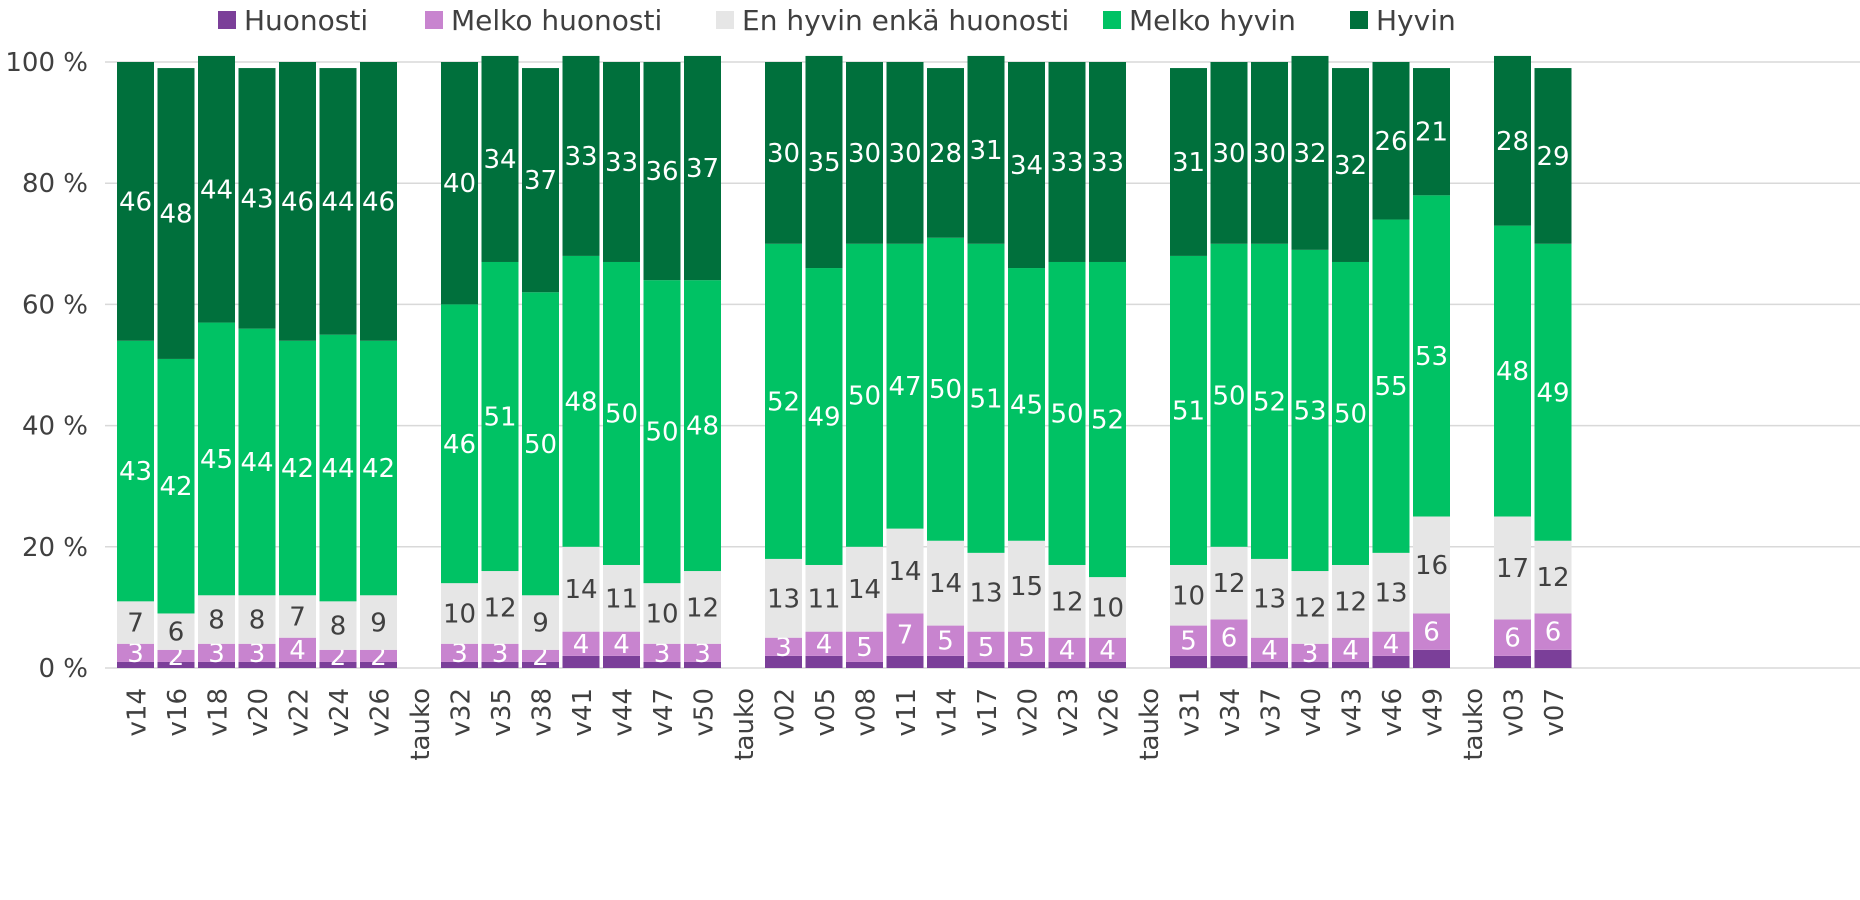 The height and width of the screenshot is (900, 1860). What do you see at coordinates (1353, 712) in the screenshot?
I see `x-tick-label: v43` at bounding box center [1353, 712].